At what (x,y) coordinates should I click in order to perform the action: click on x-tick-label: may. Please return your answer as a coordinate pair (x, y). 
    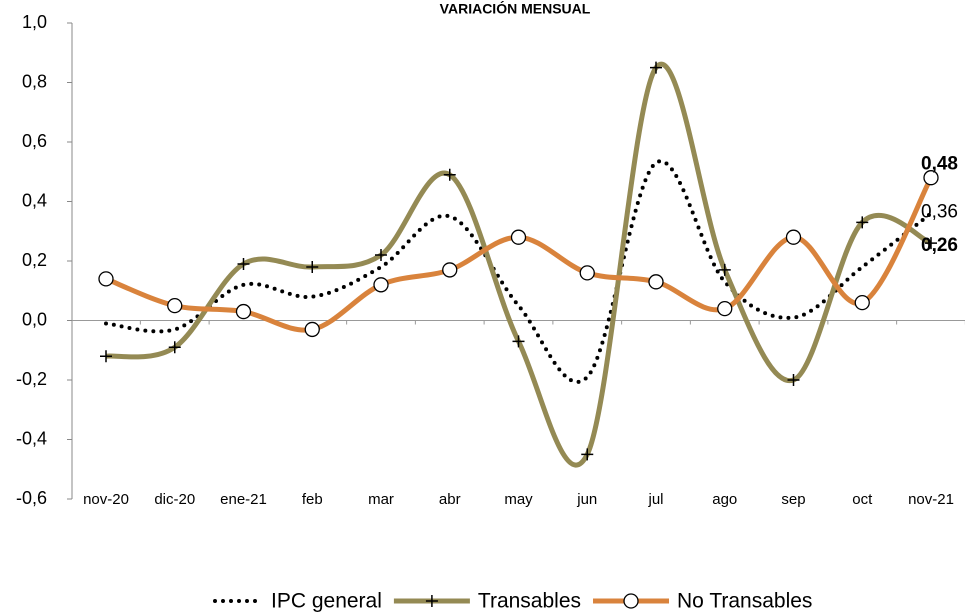
    Looking at the image, I should click on (518, 499).